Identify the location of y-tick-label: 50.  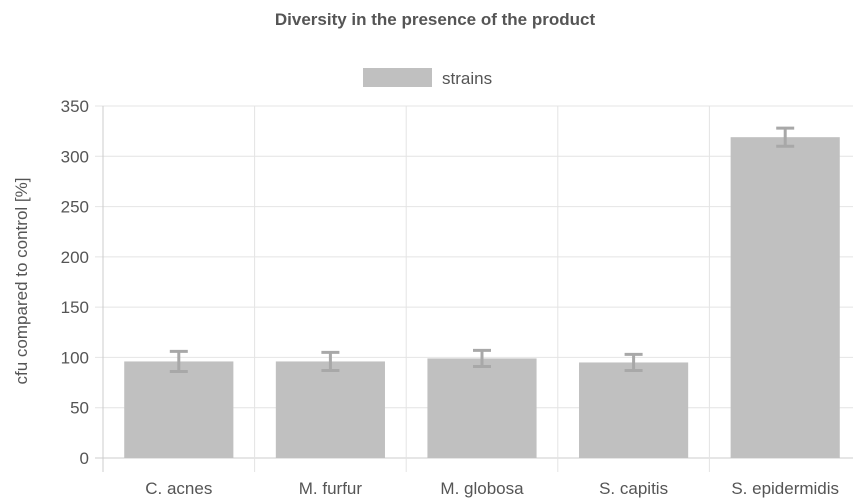
(79, 408).